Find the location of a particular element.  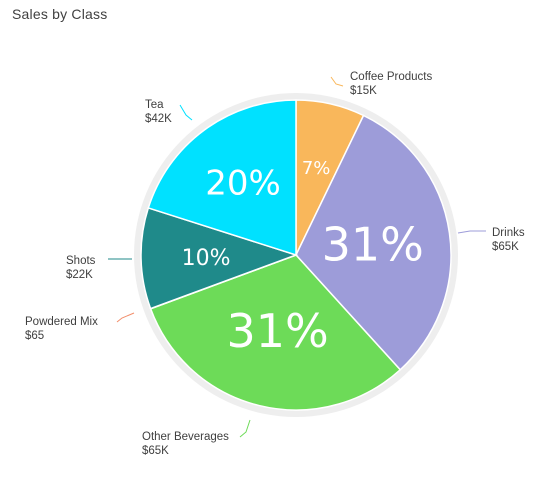

slice-name-label: Powdered Mix is located at coordinates (61, 322).